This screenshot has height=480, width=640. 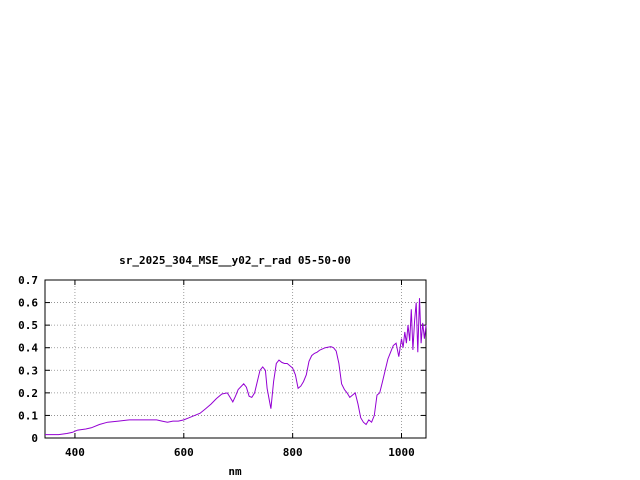 What do you see at coordinates (28, 325) in the screenshot?
I see `y-tick-label: 0.5` at bounding box center [28, 325].